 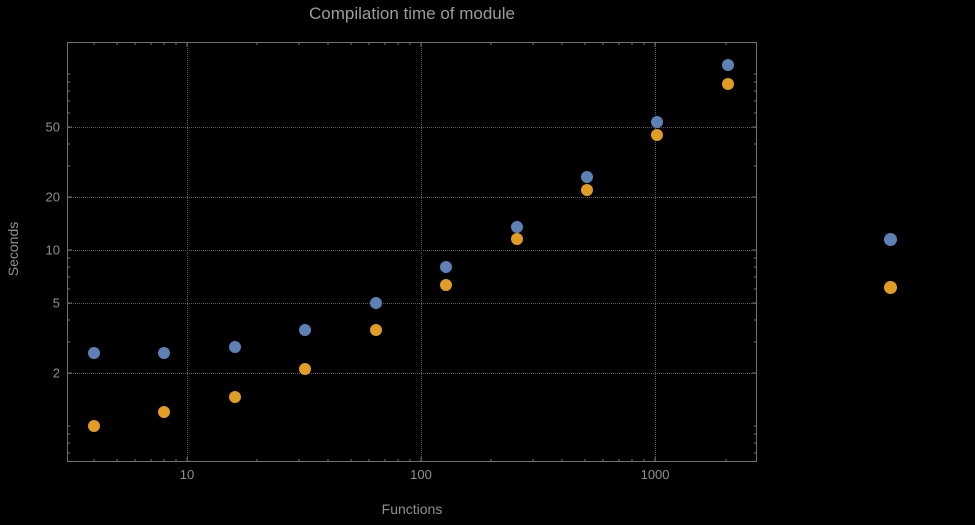 What do you see at coordinates (655, 474) in the screenshot?
I see `x-tick-label: 1000` at bounding box center [655, 474].